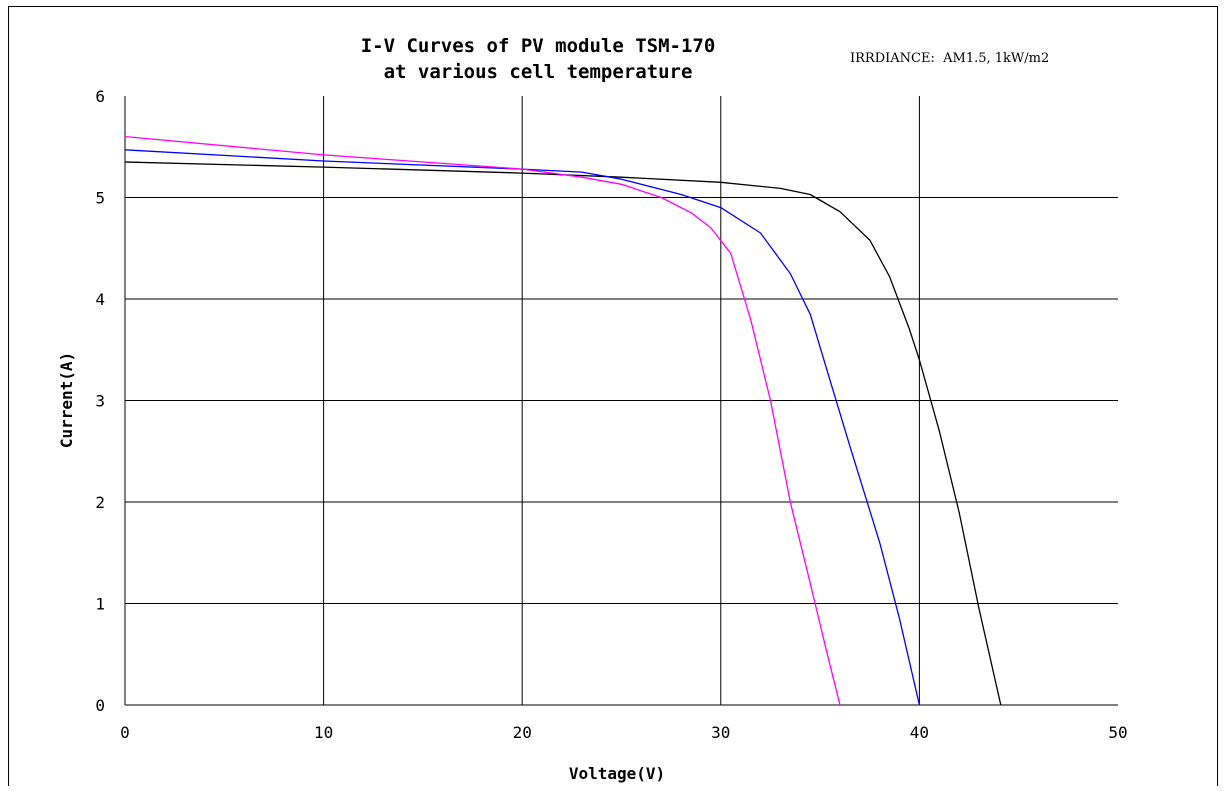 The width and height of the screenshot is (1227, 791). Describe the element at coordinates (100, 198) in the screenshot. I see `y-tick-label: 5` at that location.